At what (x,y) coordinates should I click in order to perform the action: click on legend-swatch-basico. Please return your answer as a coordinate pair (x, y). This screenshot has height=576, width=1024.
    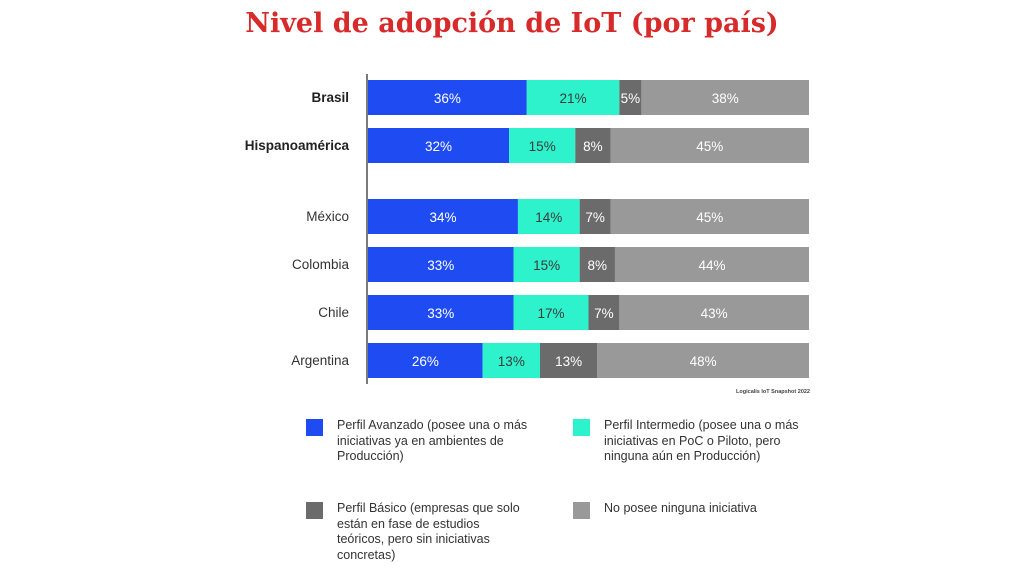
    Looking at the image, I should click on (314, 510).